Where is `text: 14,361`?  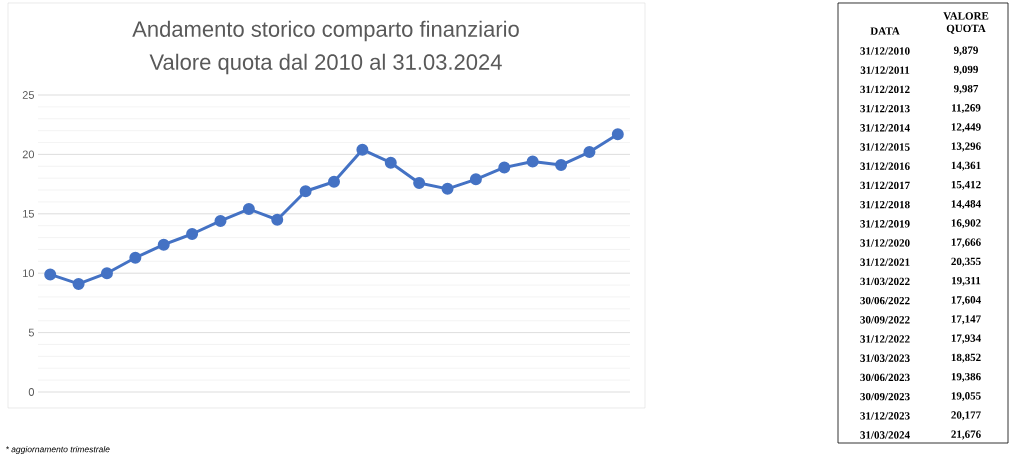 text: 14,361 is located at coordinates (966, 166).